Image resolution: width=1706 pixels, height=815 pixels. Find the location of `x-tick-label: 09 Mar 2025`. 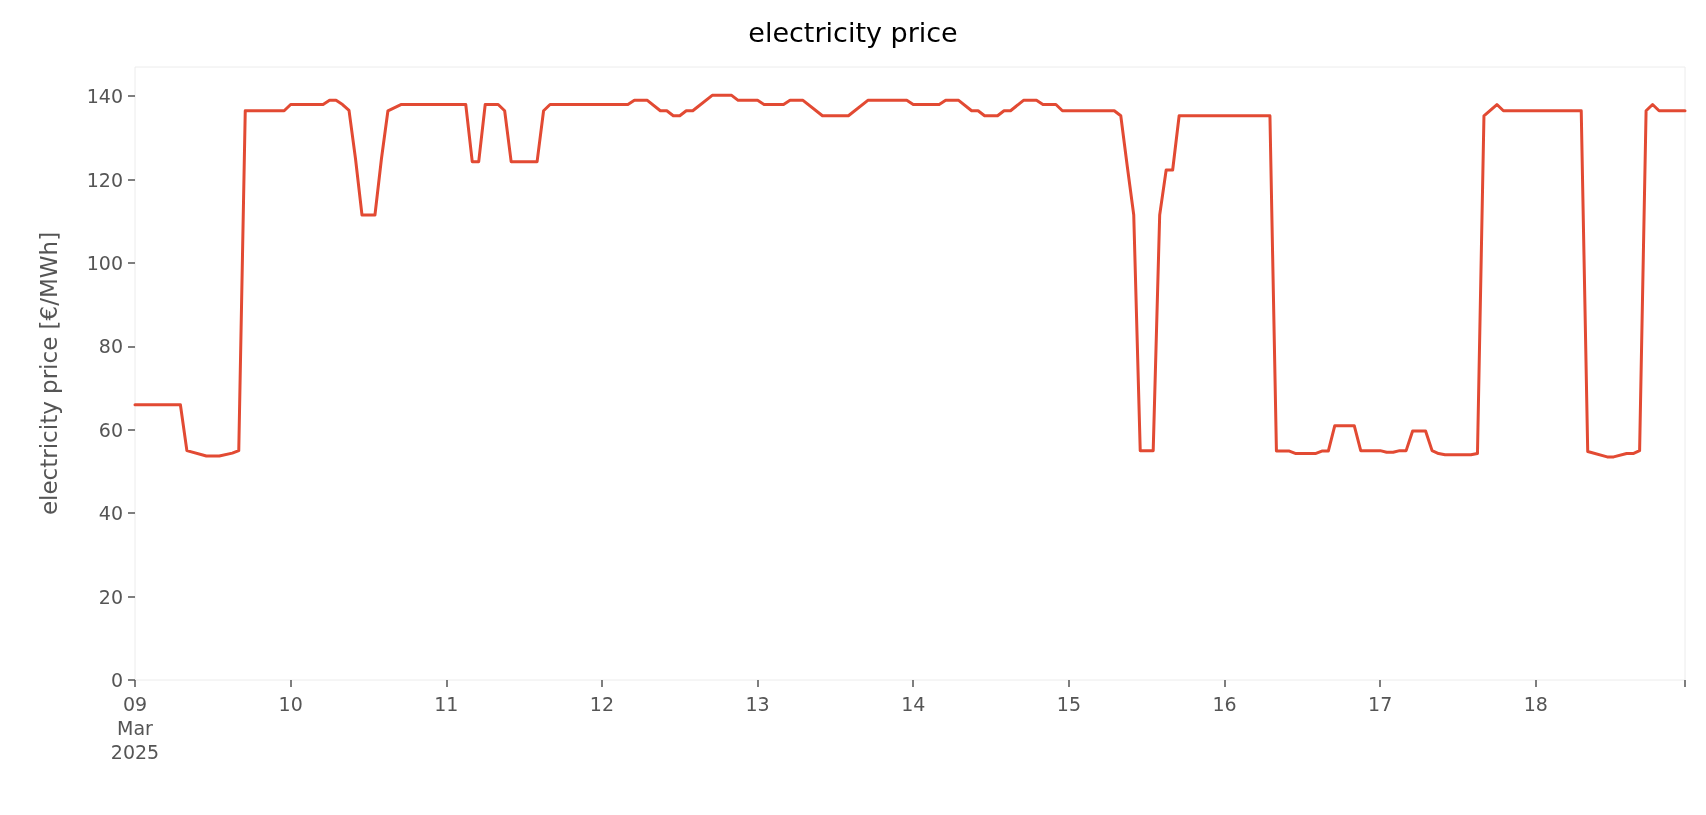

x-tick-label: 09 Mar 2025 is located at coordinates (135, 728).